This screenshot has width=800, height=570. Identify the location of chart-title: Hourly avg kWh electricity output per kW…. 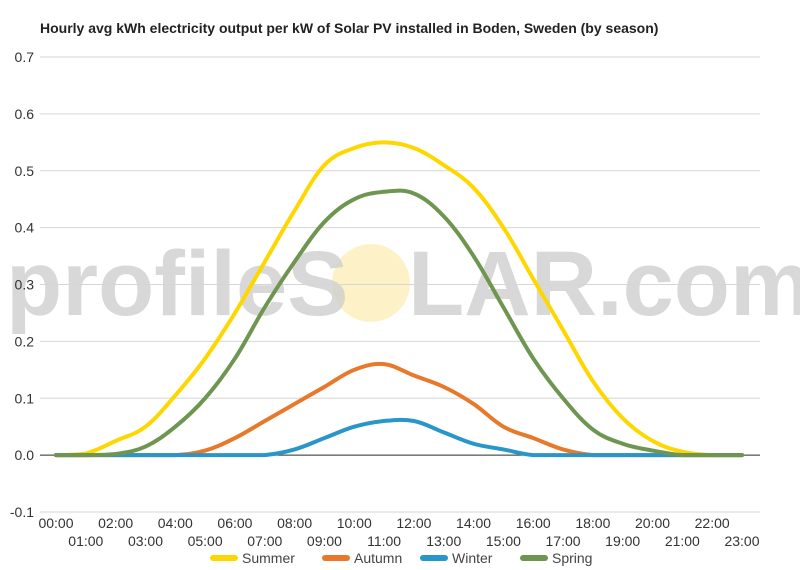
(349, 28).